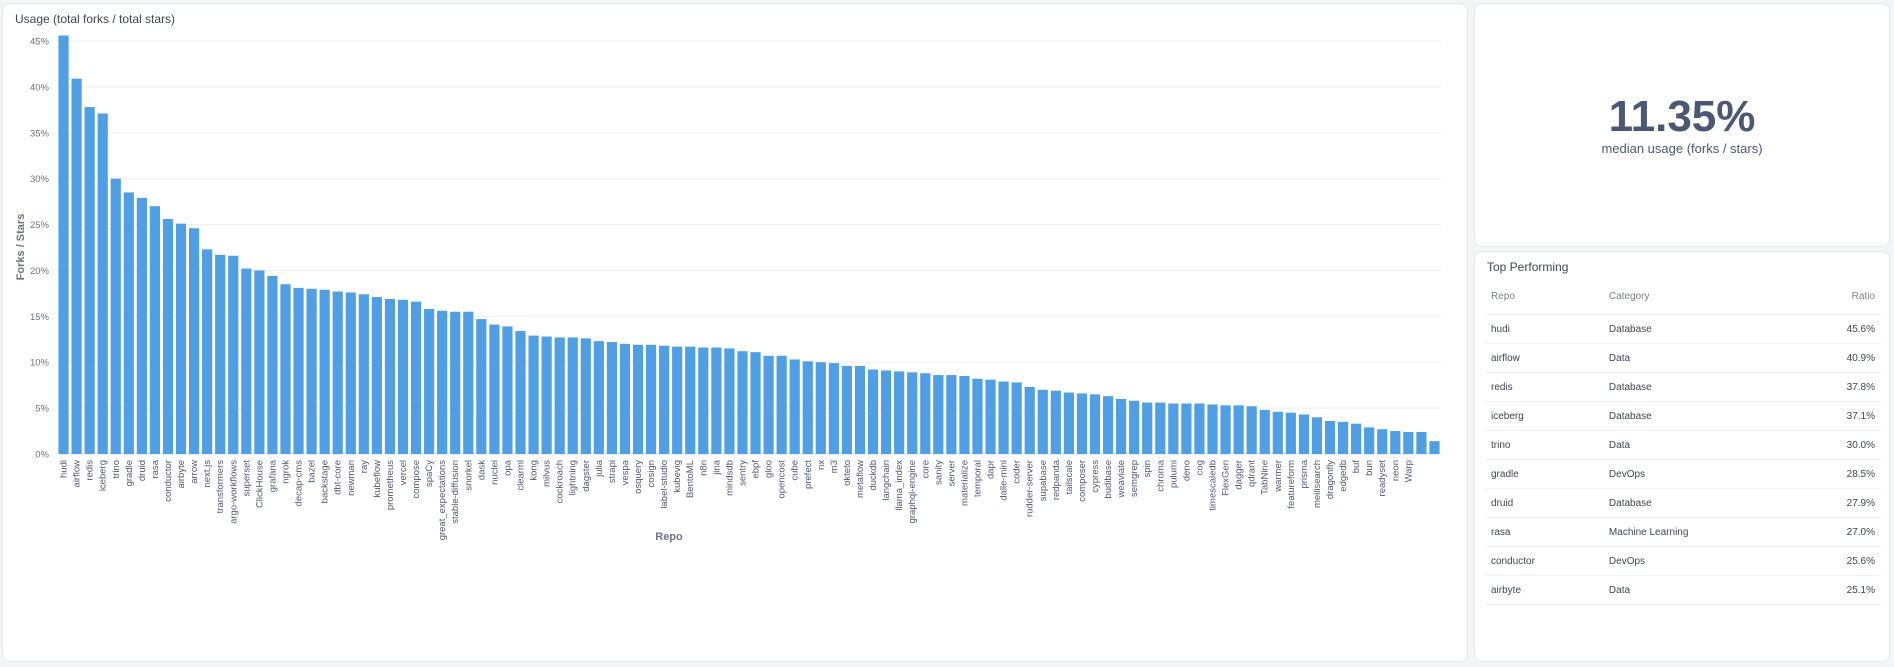 Image resolution: width=1894 pixels, height=667 pixels. Describe the element at coordinates (40, 271) in the screenshot. I see `y-tick-label: 20%` at that location.